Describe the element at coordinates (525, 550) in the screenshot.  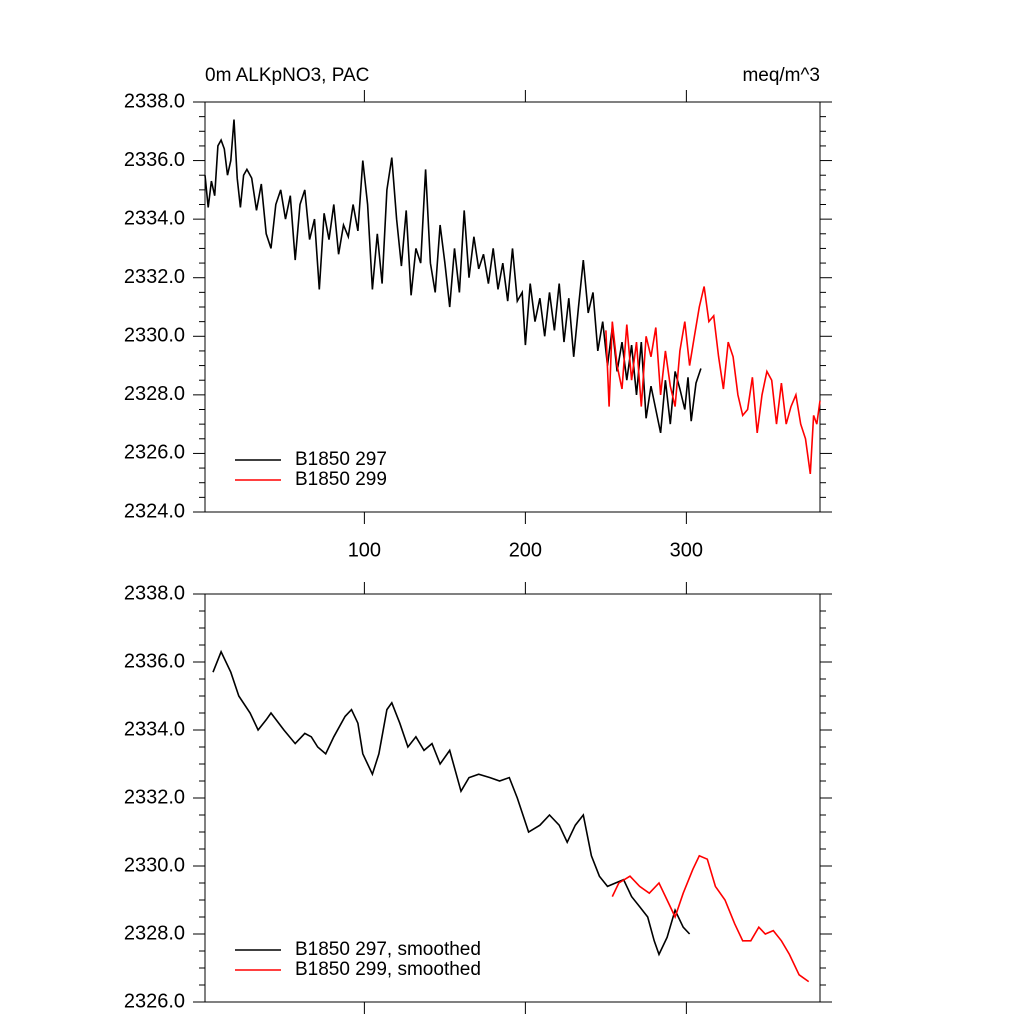
I see `x-tick-label: 200` at that location.